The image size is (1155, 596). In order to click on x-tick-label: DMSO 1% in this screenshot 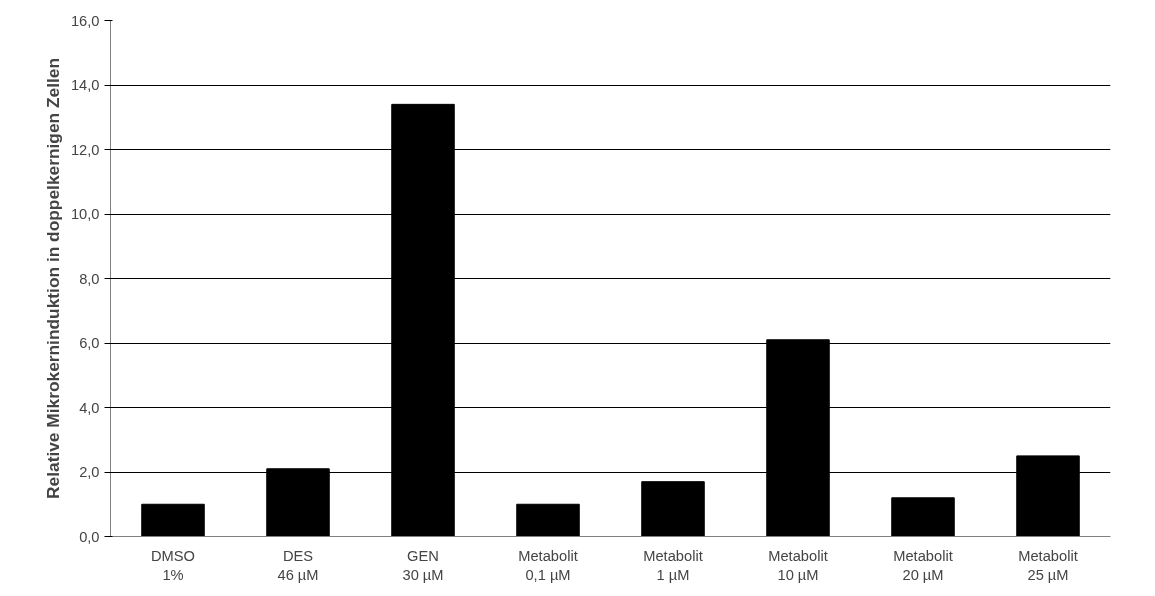, I will do `click(173, 565)`.